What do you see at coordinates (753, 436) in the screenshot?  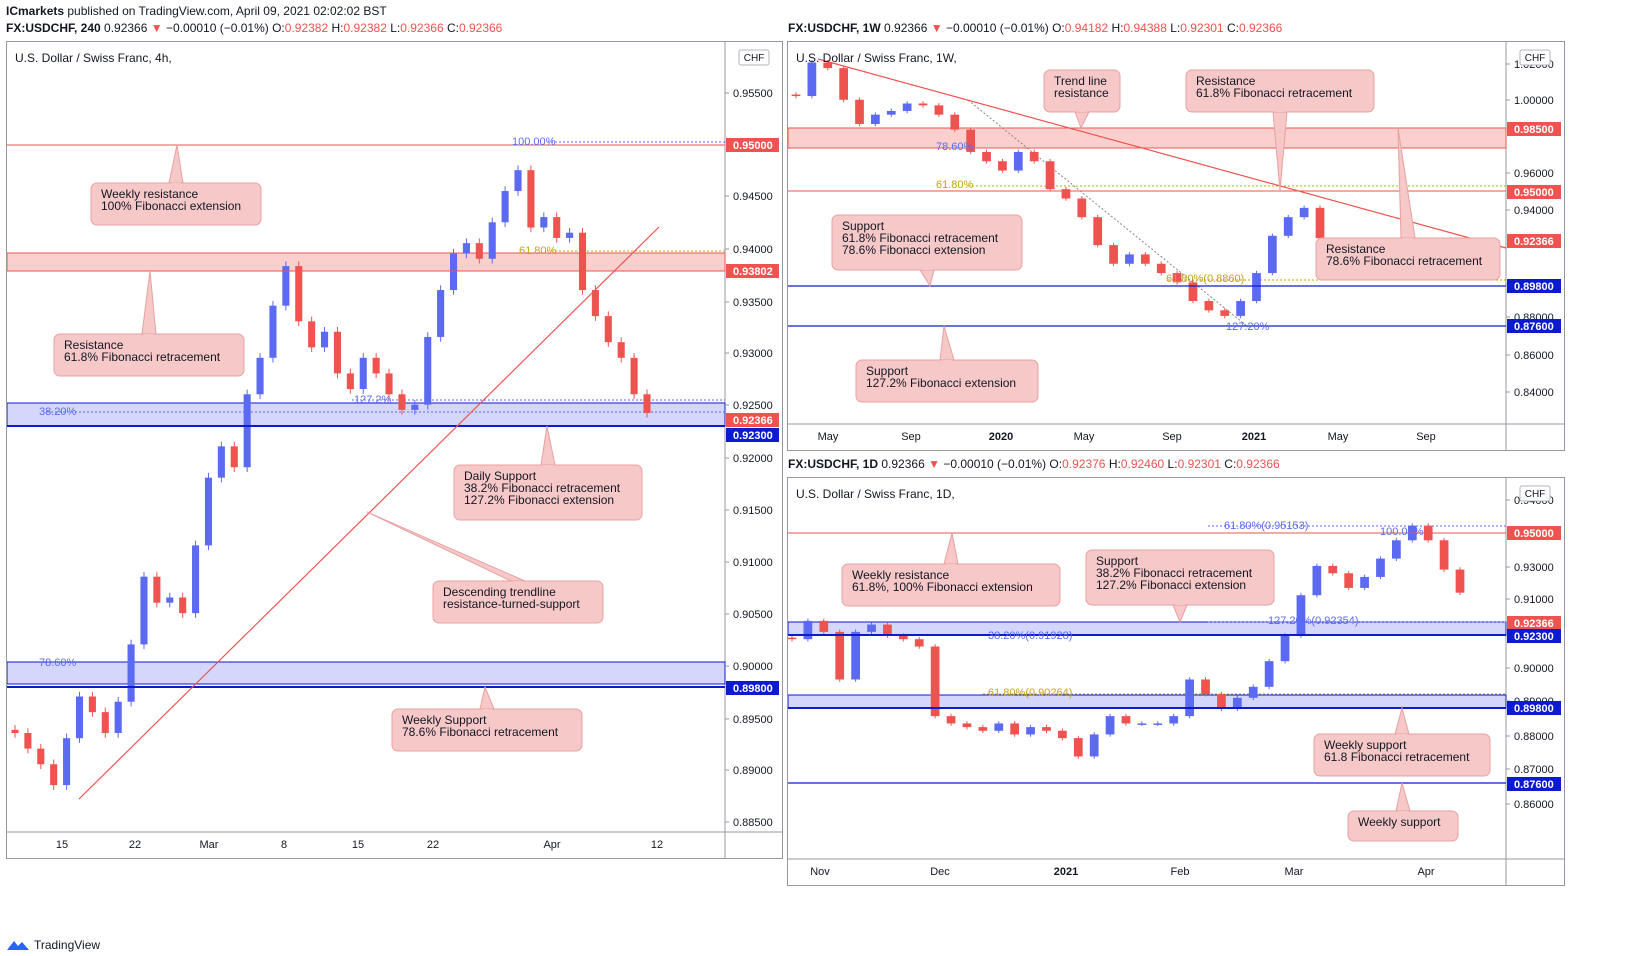 I see `price-tag-label: 0.92300` at bounding box center [753, 436].